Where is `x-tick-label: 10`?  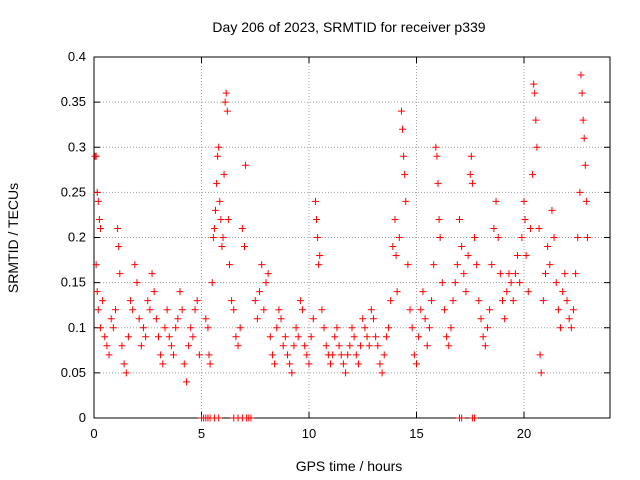
x-tick-label: 10 is located at coordinates (309, 433).